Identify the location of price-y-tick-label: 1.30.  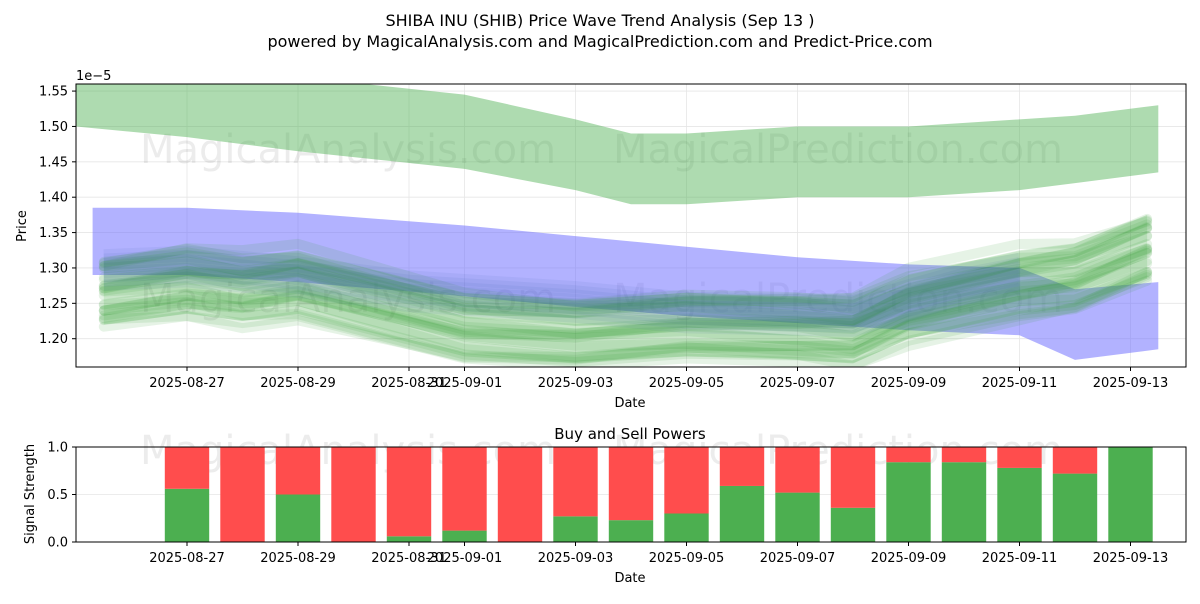
(53, 268).